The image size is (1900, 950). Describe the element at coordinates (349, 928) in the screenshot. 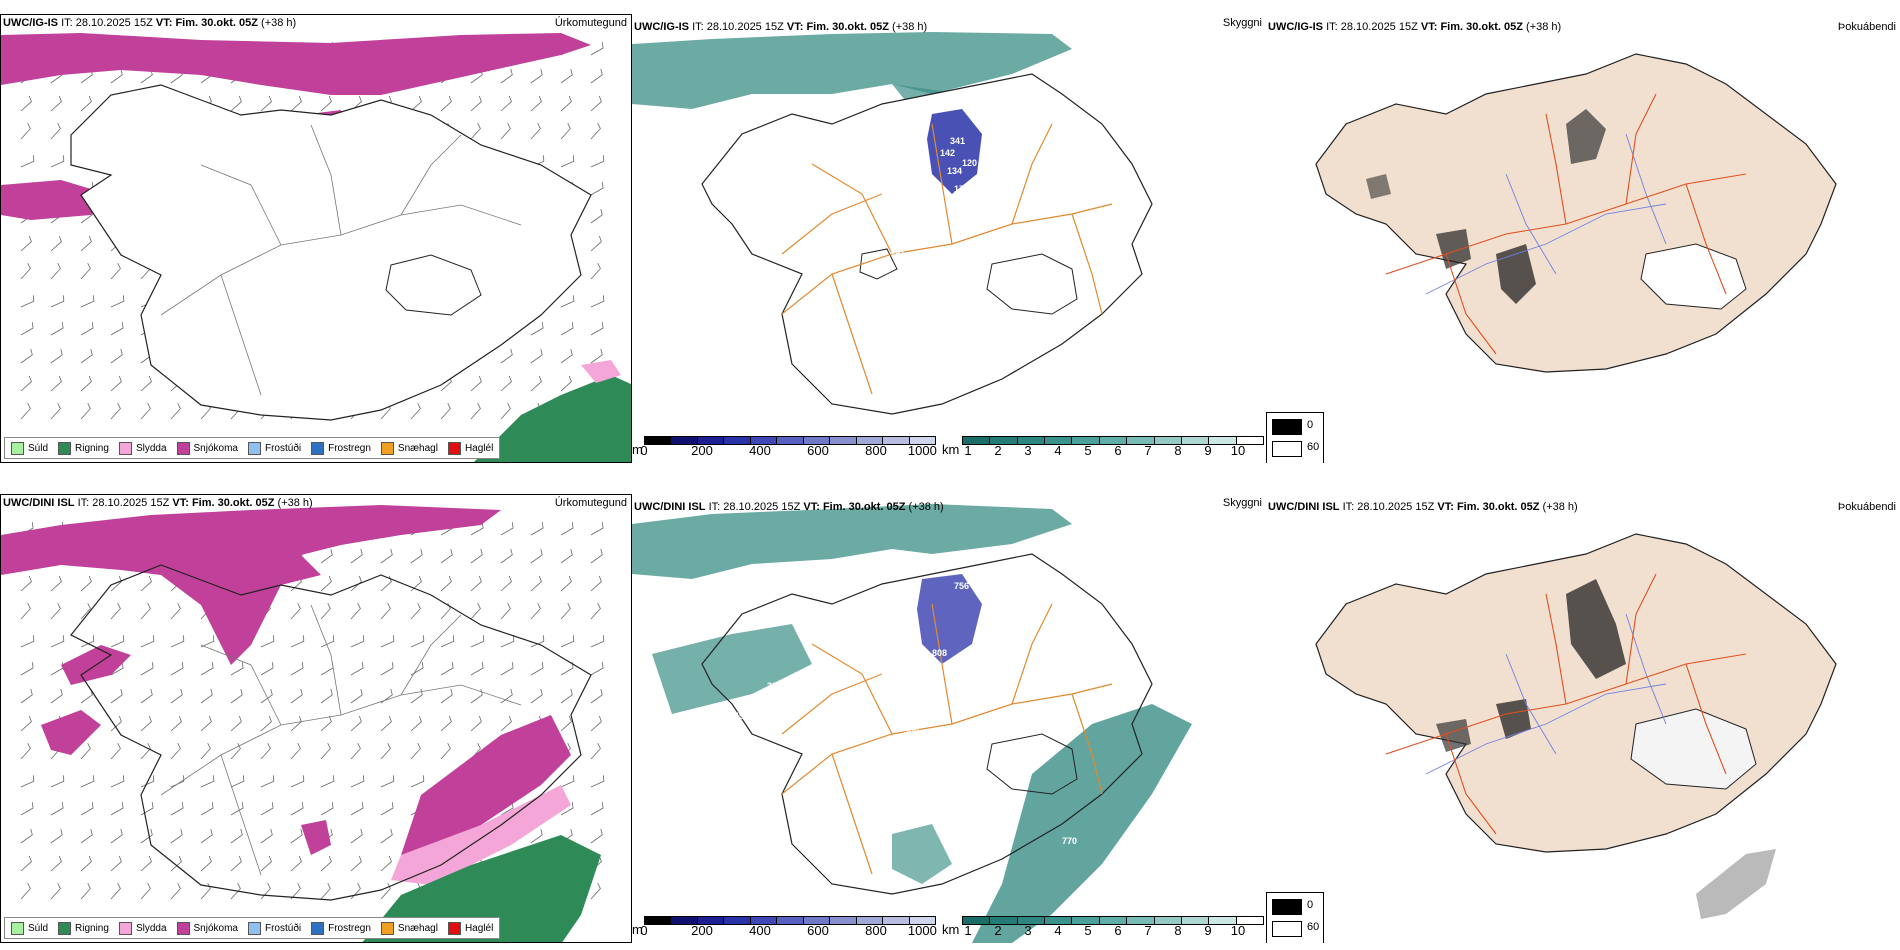

I see `legend-label: Frostregn` at that location.